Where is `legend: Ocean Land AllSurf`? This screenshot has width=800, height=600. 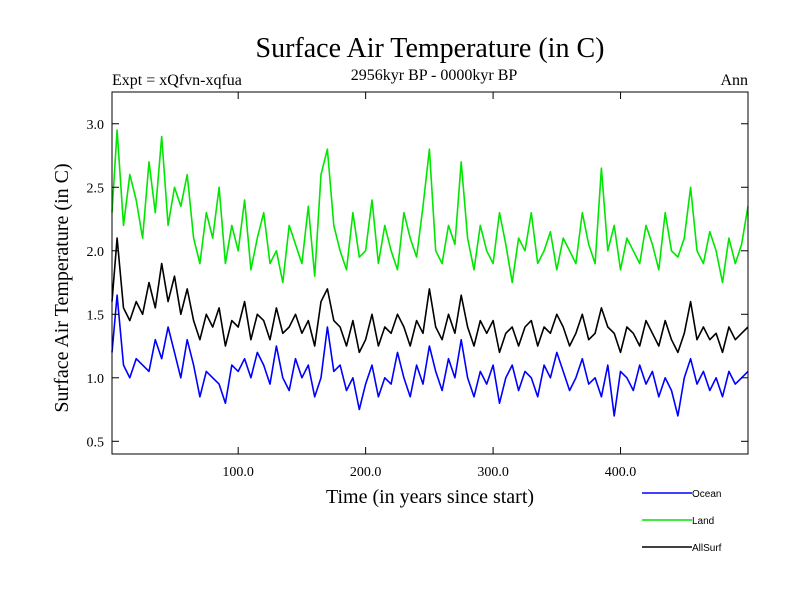 legend: Ocean Land AllSurf is located at coordinates (682, 521).